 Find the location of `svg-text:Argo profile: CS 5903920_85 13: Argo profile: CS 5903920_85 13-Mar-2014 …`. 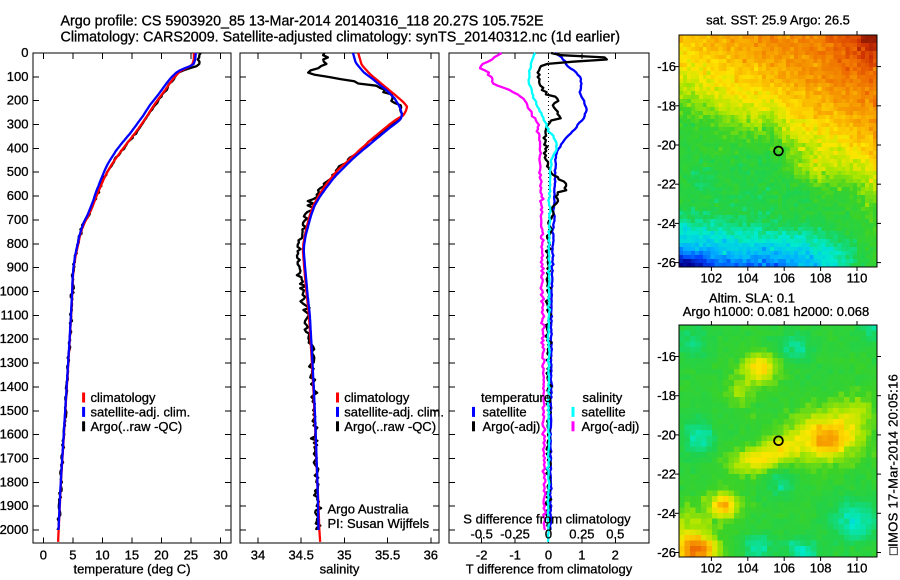

svg-text:Argo profile: CS 5903920_85 13: Argo profile: CS 5903920_85 13-Mar-2014 … is located at coordinates (302, 22).